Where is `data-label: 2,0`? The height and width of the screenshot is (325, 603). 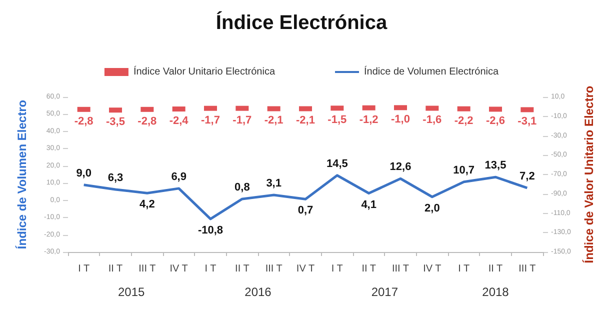
data-label: 2,0 is located at coordinates (432, 208).